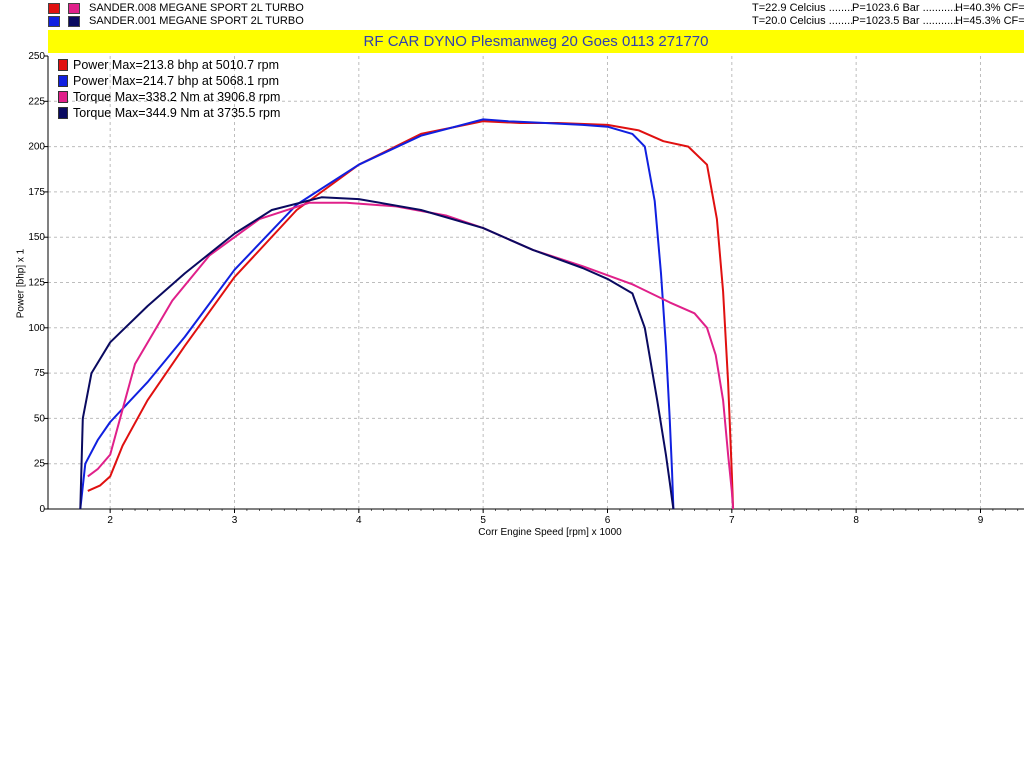 The height and width of the screenshot is (768, 1024). I want to click on legend-label: Torque Max=344.9 Nm at 3735.5 rpm, so click(177, 113).